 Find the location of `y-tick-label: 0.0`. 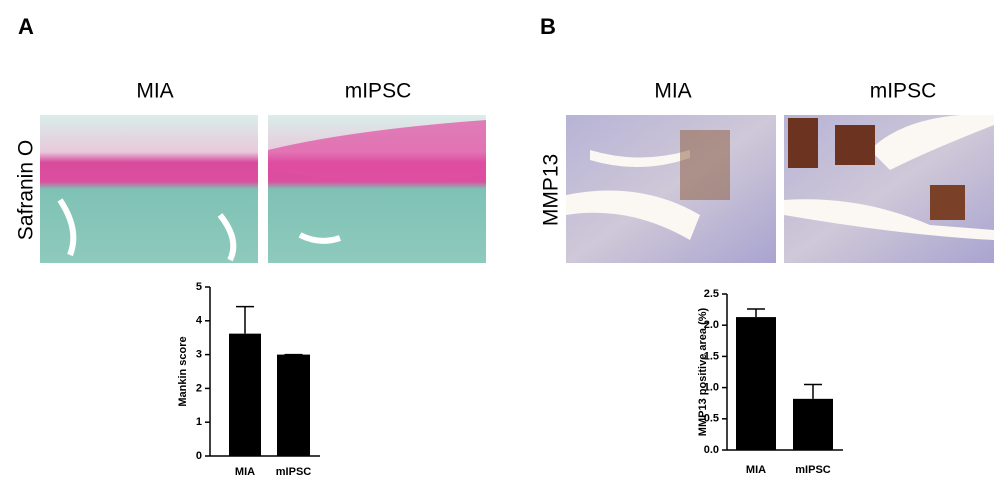

y-tick-label: 0.0 is located at coordinates (711, 450).